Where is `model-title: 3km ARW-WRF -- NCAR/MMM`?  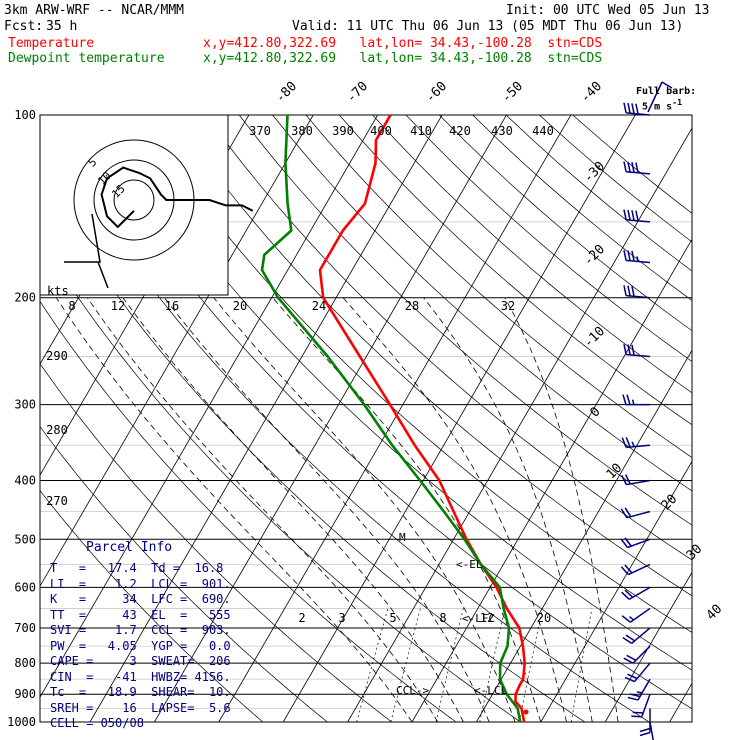 model-title: 3km ARW-WRF -- NCAR/MMM is located at coordinates (94, 10).